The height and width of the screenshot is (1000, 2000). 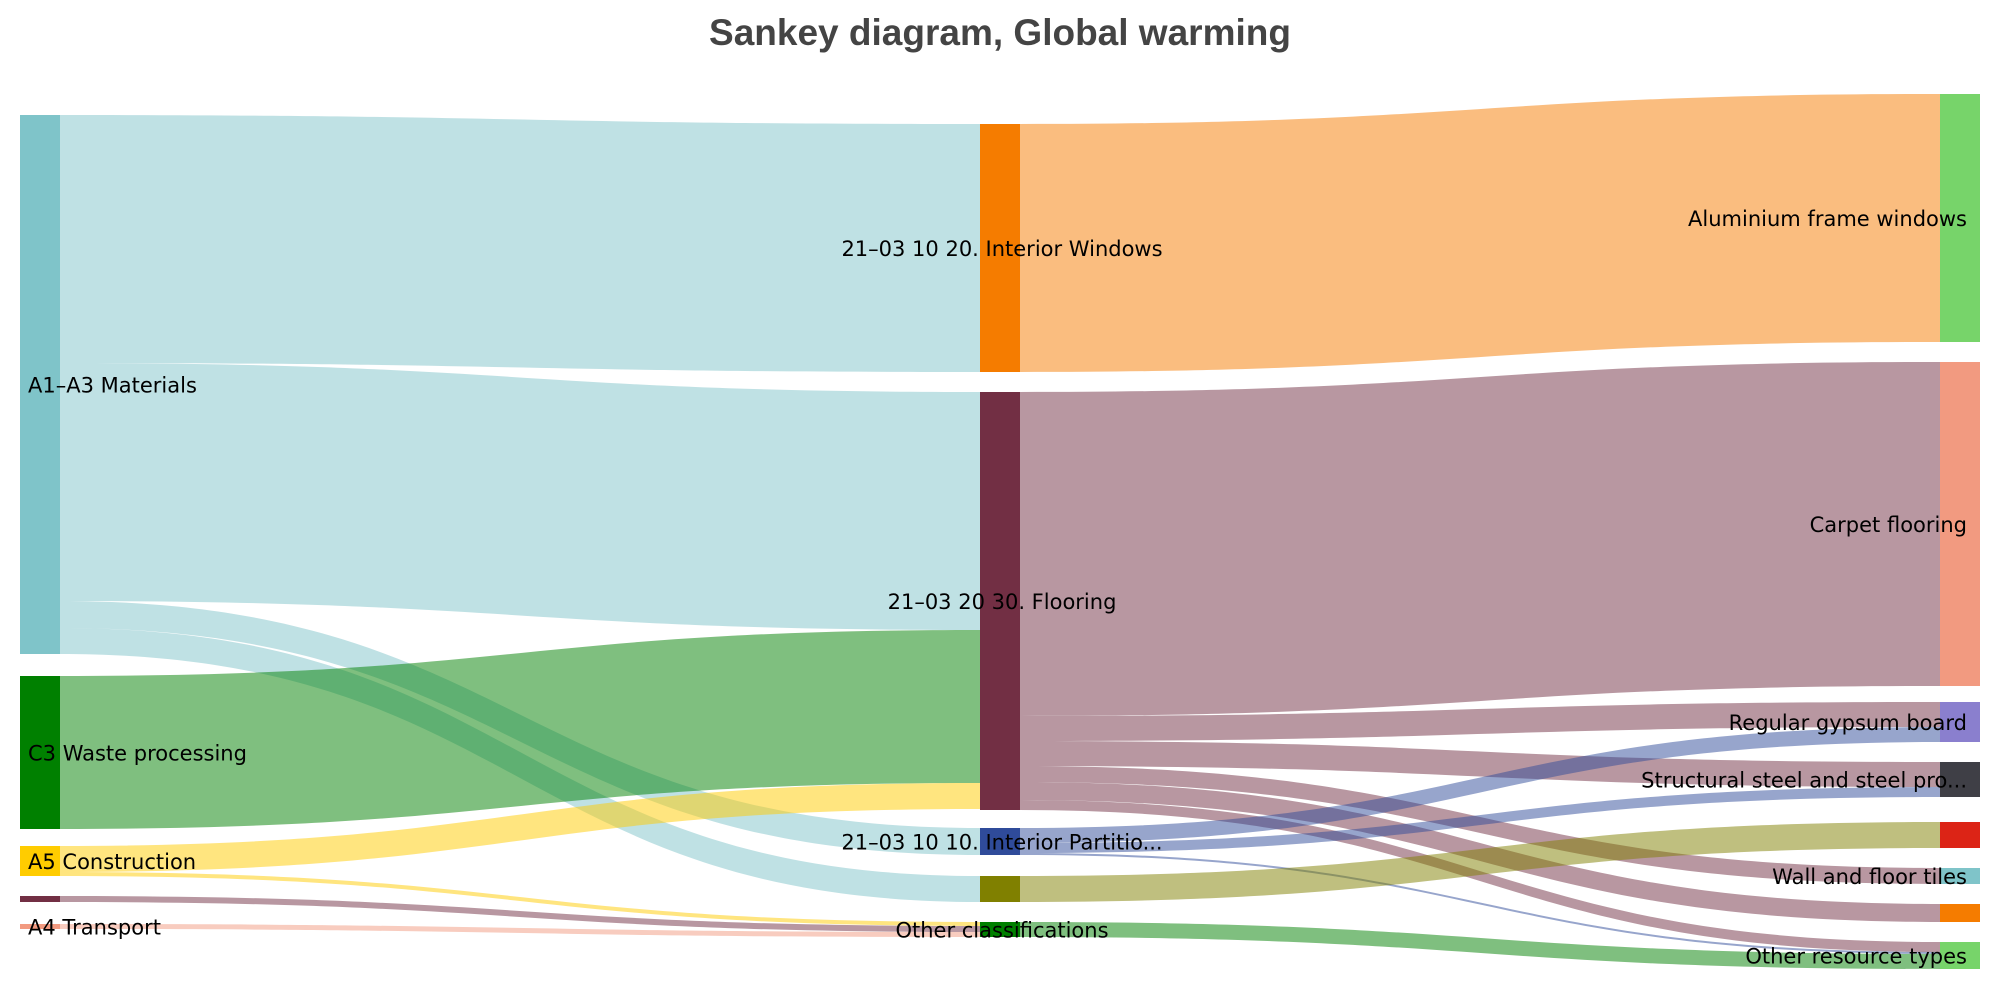 I want to click on node-label: Carpet flooring, so click(x=1888, y=525).